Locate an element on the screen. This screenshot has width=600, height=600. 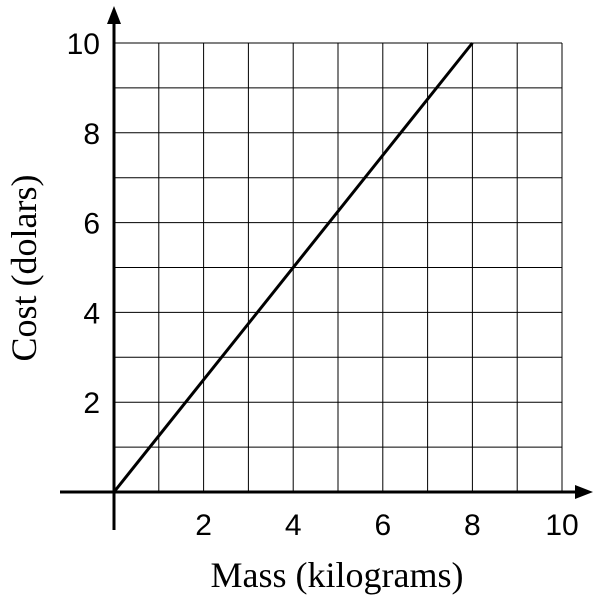
x-tick-labels: 2 4 6 8 10 is located at coordinates (386, 525).